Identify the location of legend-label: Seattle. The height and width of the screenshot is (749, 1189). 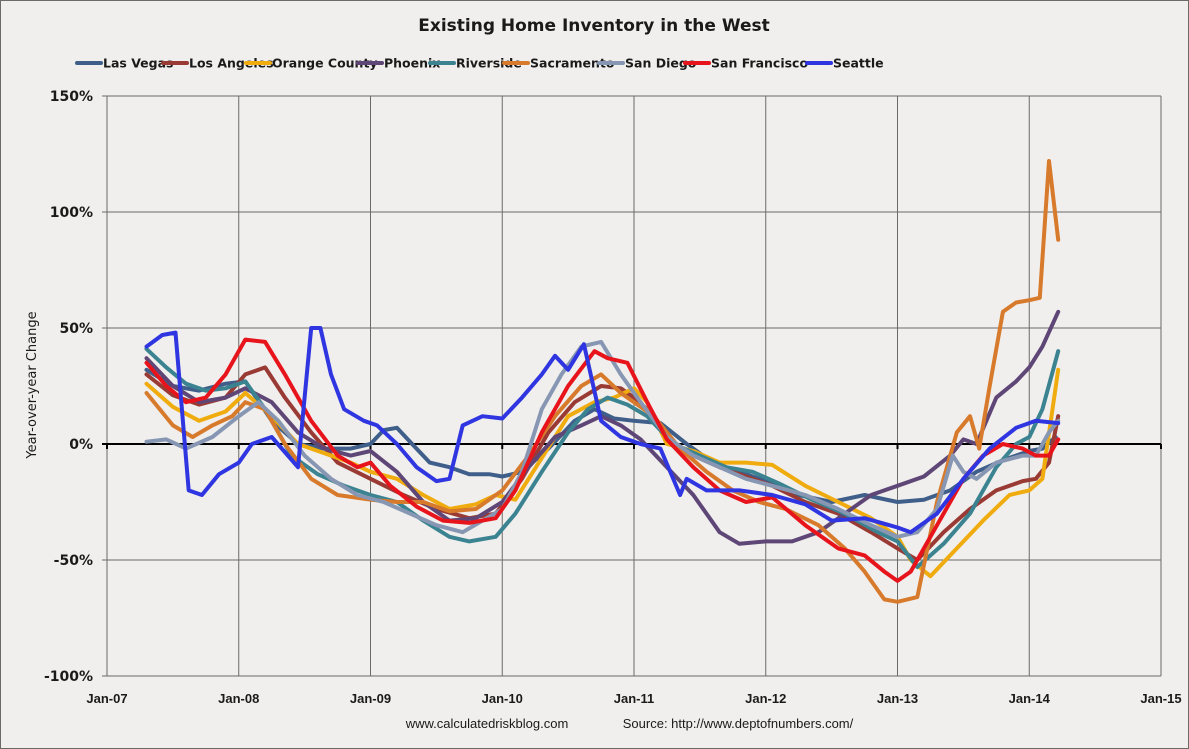
(858, 63).